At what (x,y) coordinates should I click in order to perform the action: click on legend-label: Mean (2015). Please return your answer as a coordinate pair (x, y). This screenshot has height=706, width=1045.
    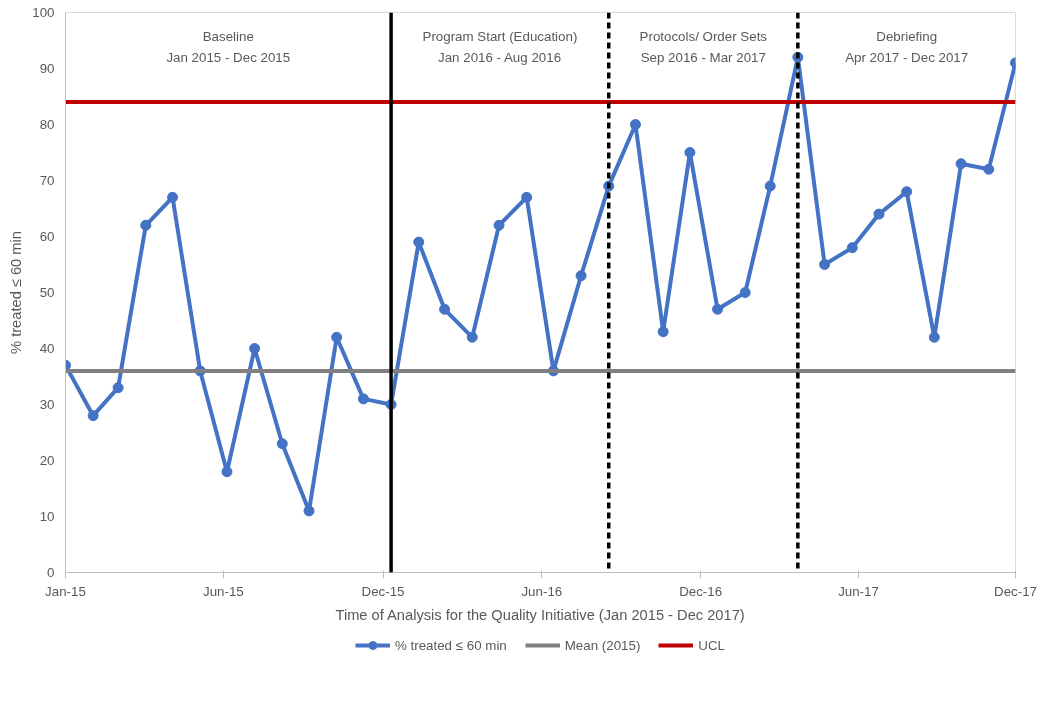
    Looking at the image, I should click on (602, 645).